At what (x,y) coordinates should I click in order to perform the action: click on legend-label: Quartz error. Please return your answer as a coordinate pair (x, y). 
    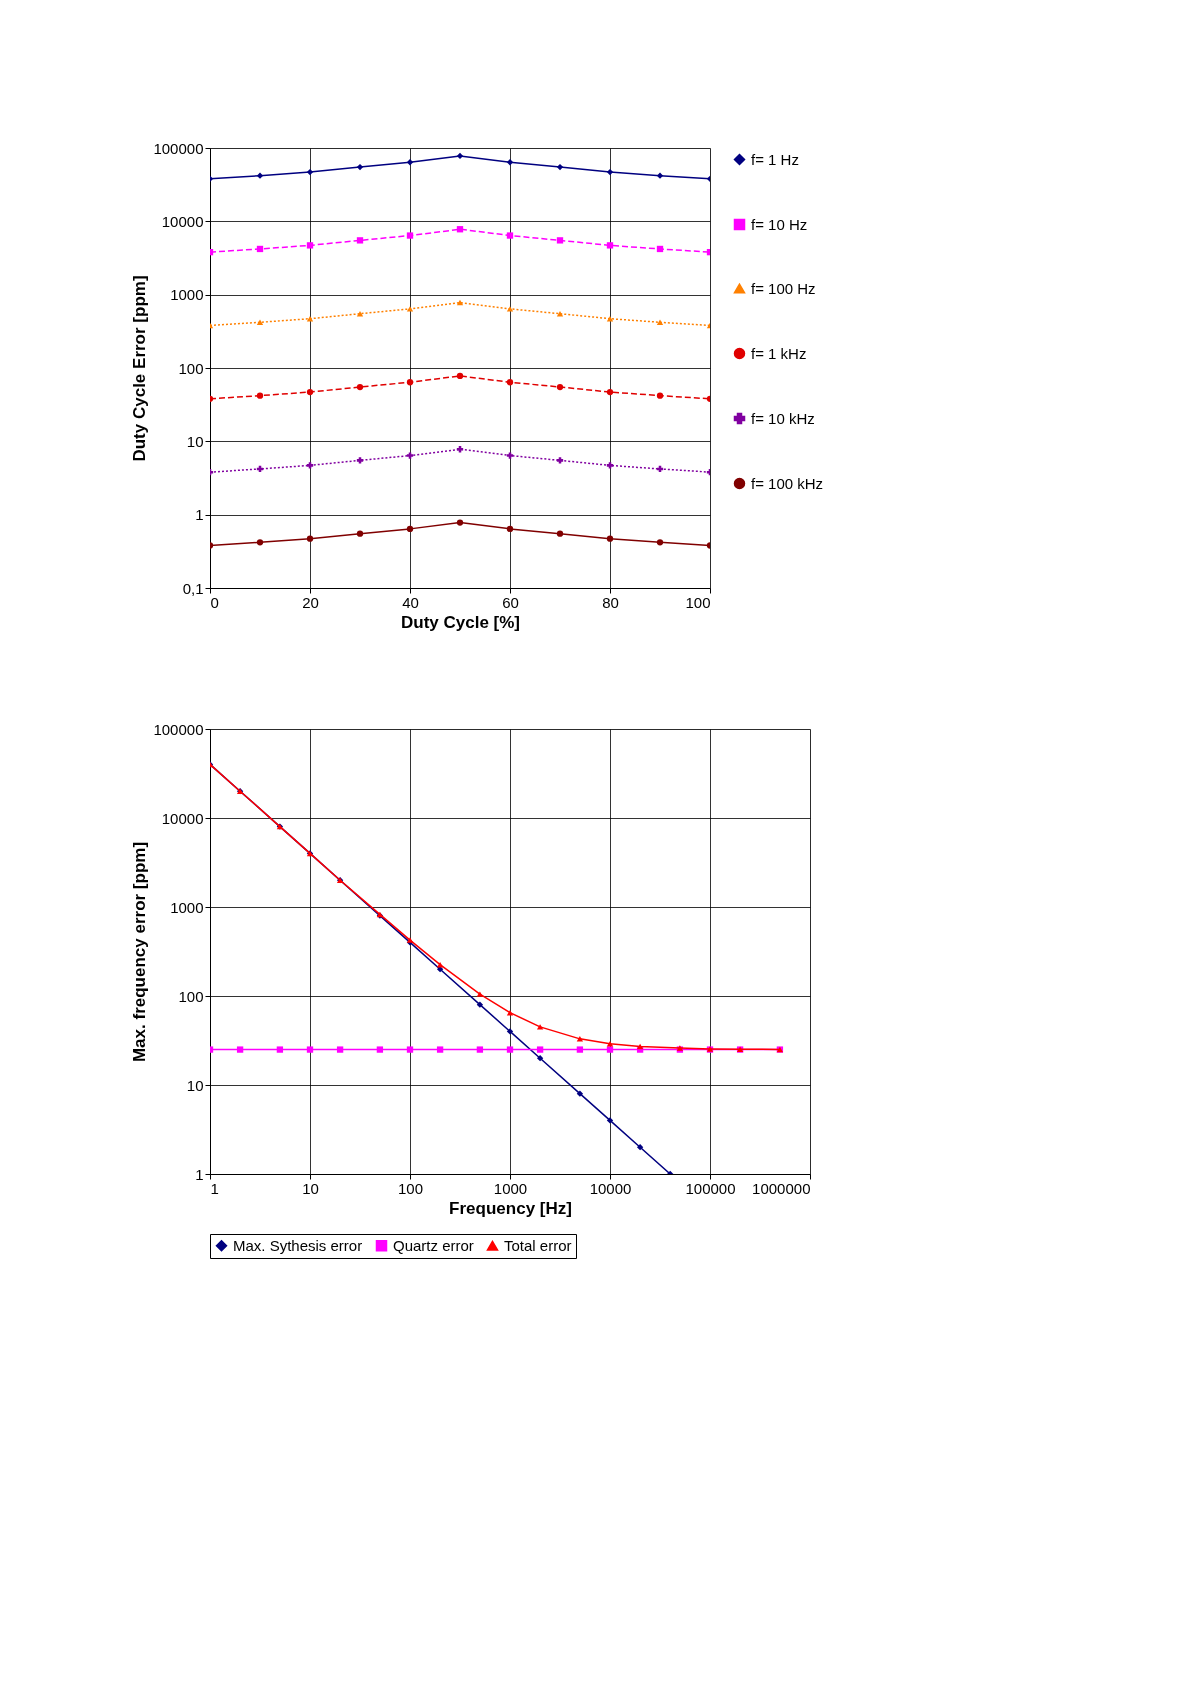
    Looking at the image, I should click on (433, 1245).